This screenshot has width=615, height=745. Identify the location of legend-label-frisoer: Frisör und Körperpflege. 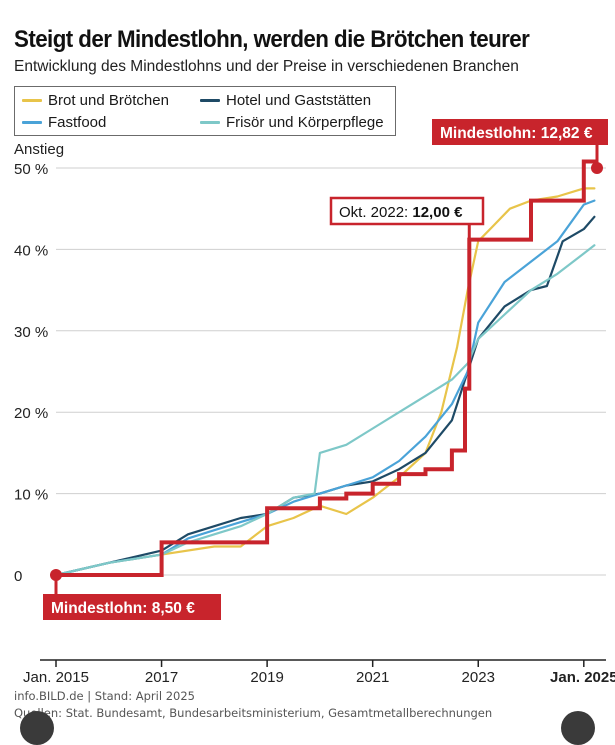
(305, 122).